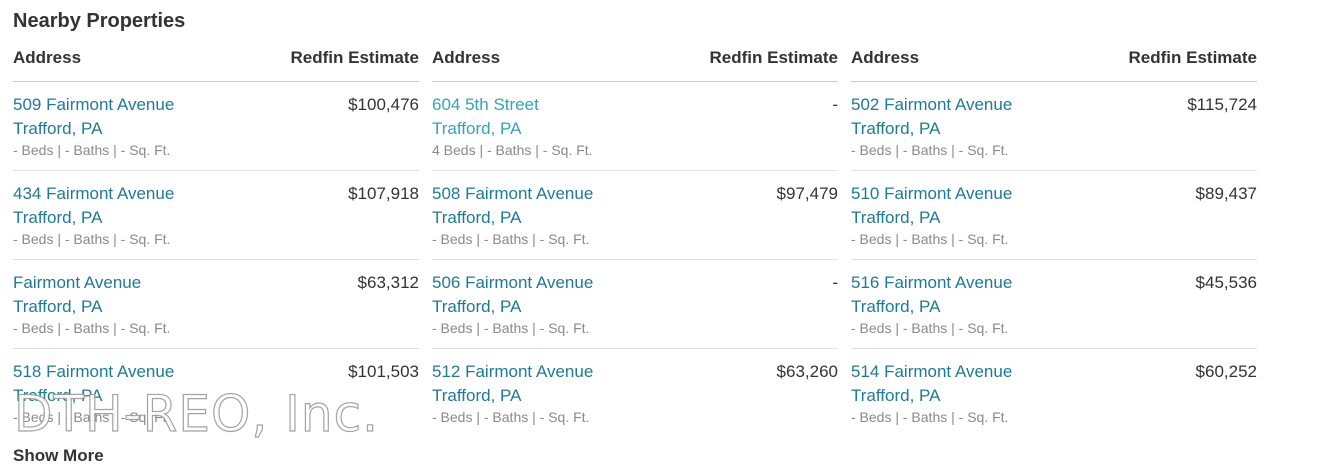 The height and width of the screenshot is (466, 1320). I want to click on show-more-link: Show More, so click(58, 455).